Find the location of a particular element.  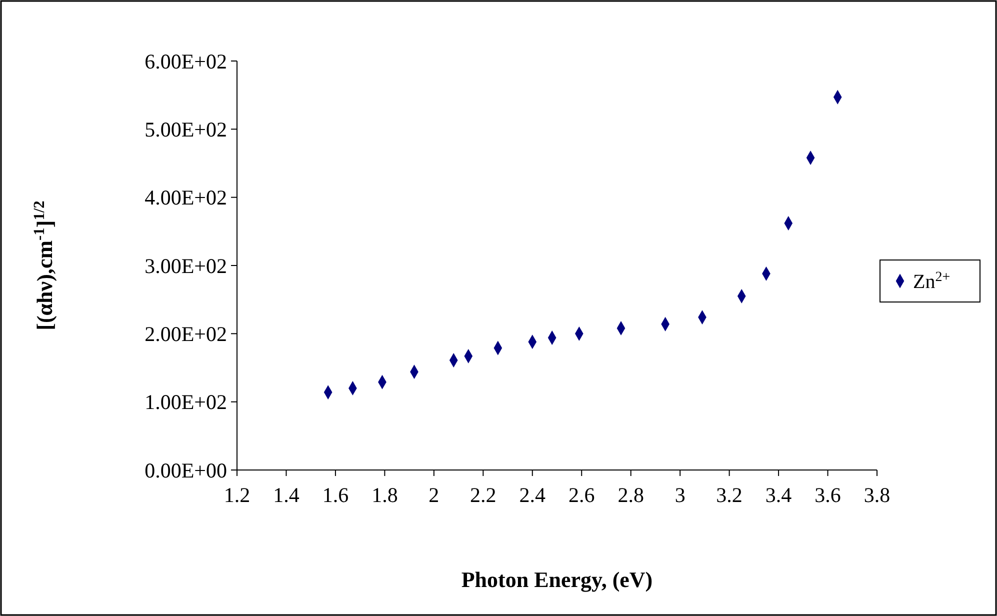

y-tick-label: 5.00E+02 is located at coordinates (185, 130).